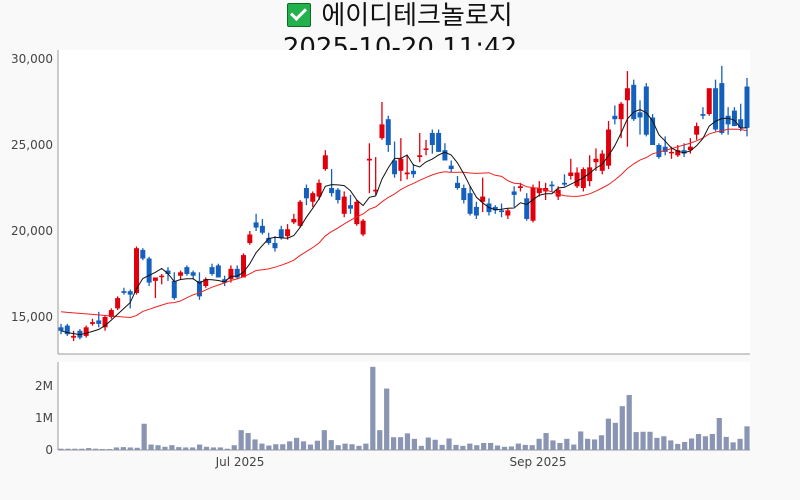 The image size is (800, 500). Describe the element at coordinates (49, 450) in the screenshot. I see `volume-tick-label: 0` at that location.